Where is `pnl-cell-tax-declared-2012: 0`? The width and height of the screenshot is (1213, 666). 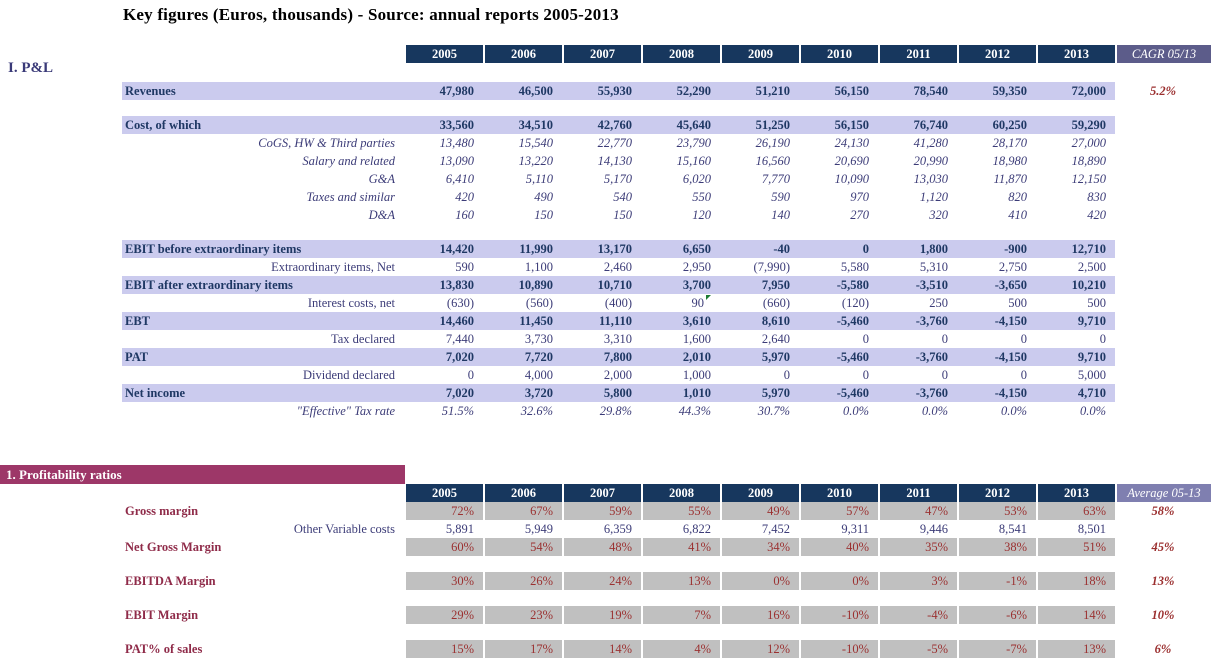
pnl-cell-tax-declared-2012: 0 is located at coordinates (1023, 339).